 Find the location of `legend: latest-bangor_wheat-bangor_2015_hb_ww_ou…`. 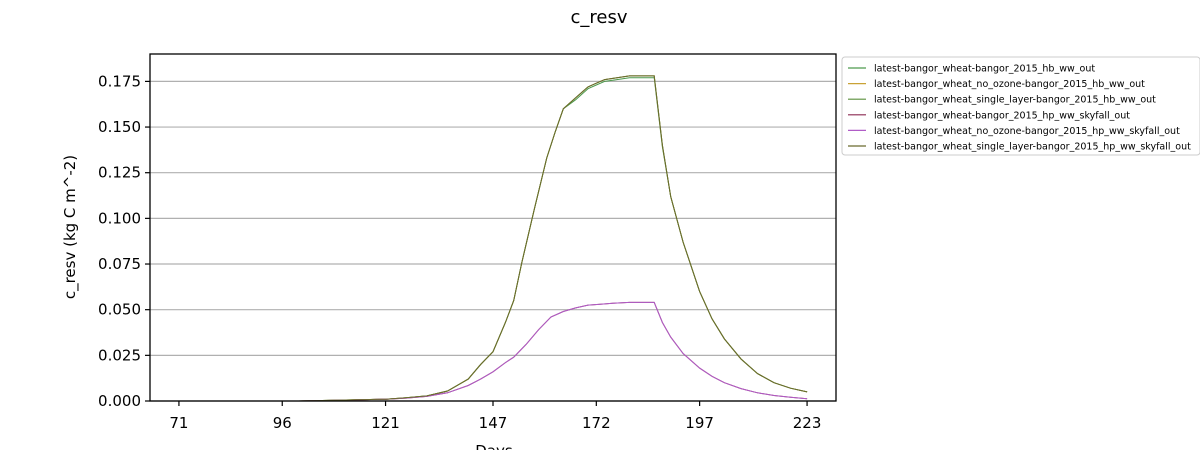

legend: latest-bangor_wheat-bangor_2015_hb_ww_ou… is located at coordinates (1020, 106).